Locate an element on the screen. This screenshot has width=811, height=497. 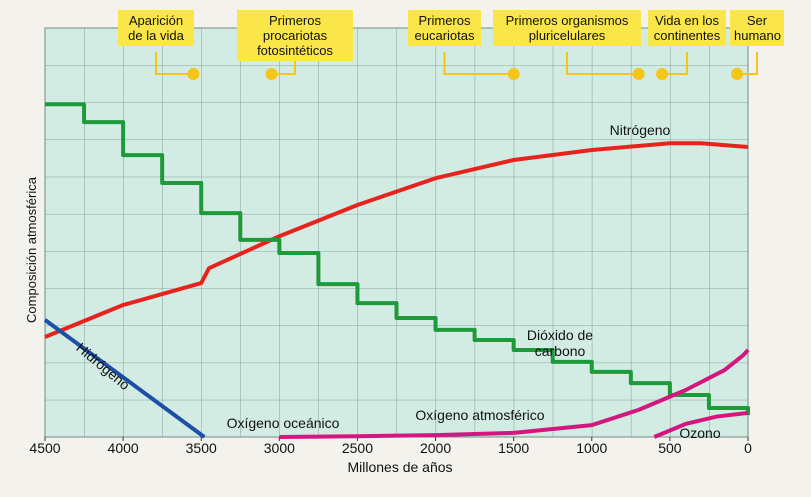
y-axis-label: Composición atmosférica is located at coordinates (31, 249).